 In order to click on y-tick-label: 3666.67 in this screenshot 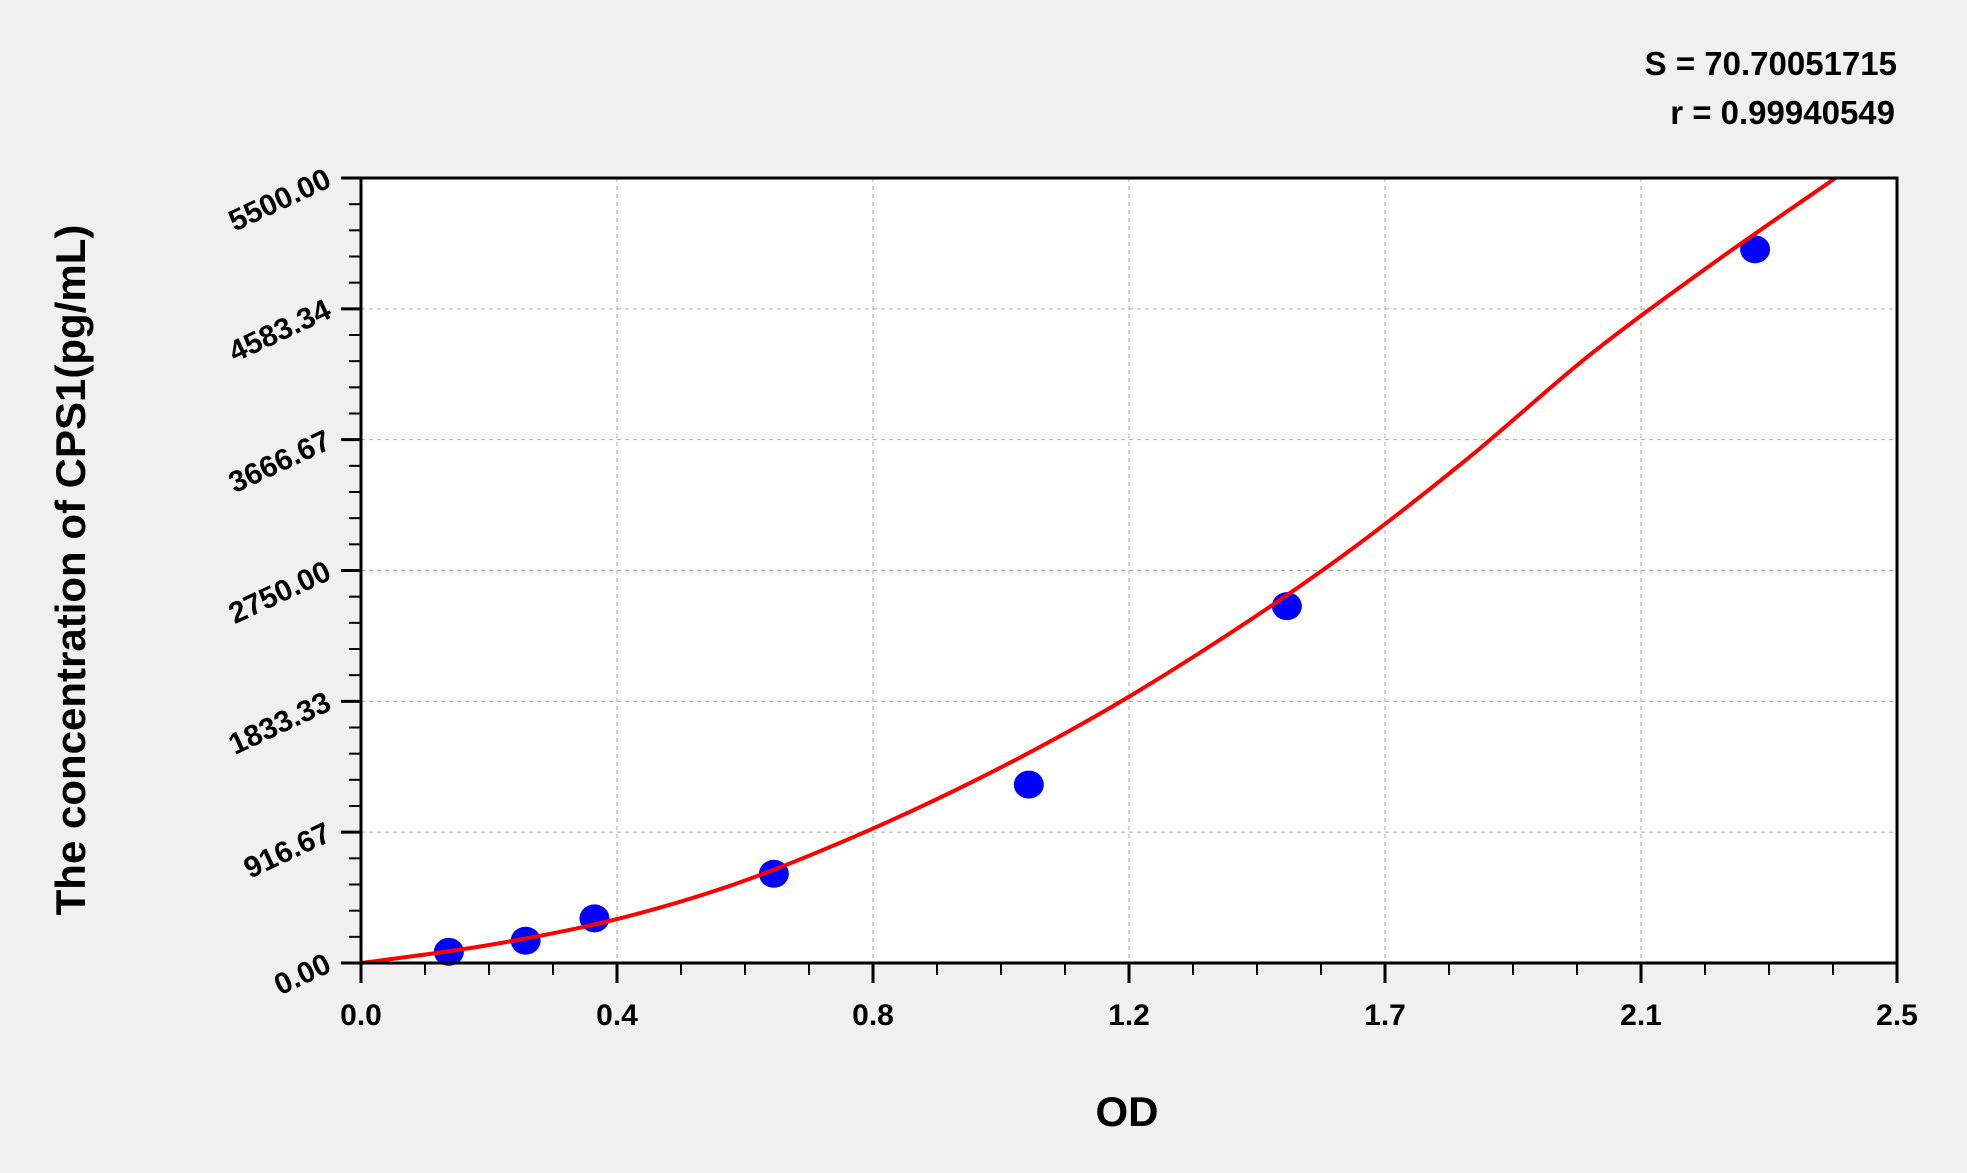, I will do `click(280, 462)`.